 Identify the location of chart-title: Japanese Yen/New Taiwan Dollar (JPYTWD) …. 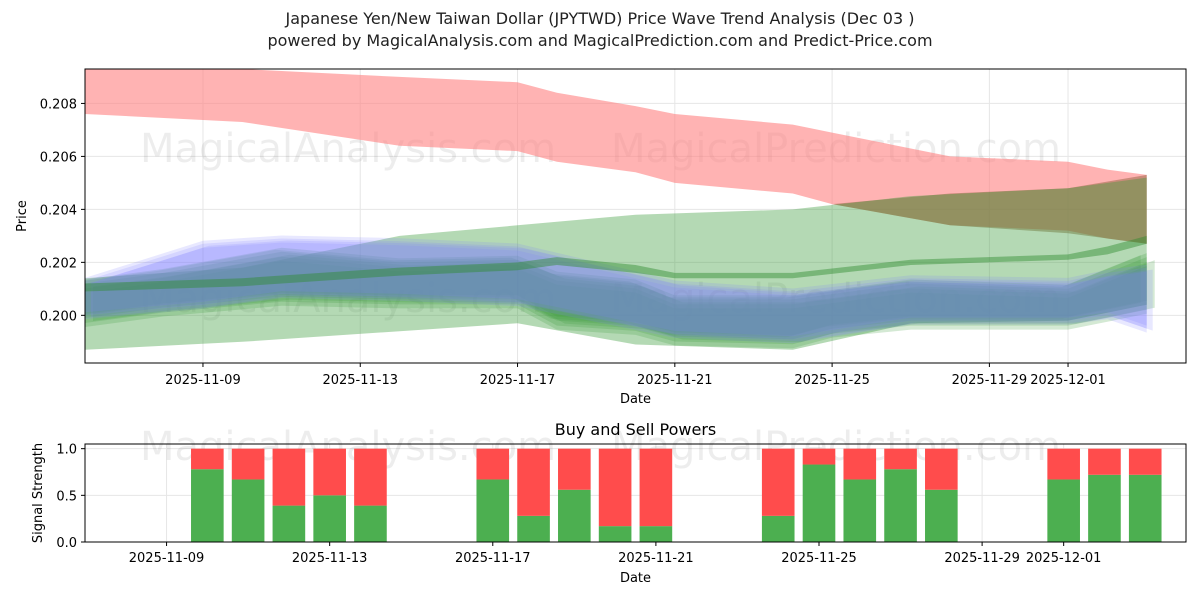
(600, 18).